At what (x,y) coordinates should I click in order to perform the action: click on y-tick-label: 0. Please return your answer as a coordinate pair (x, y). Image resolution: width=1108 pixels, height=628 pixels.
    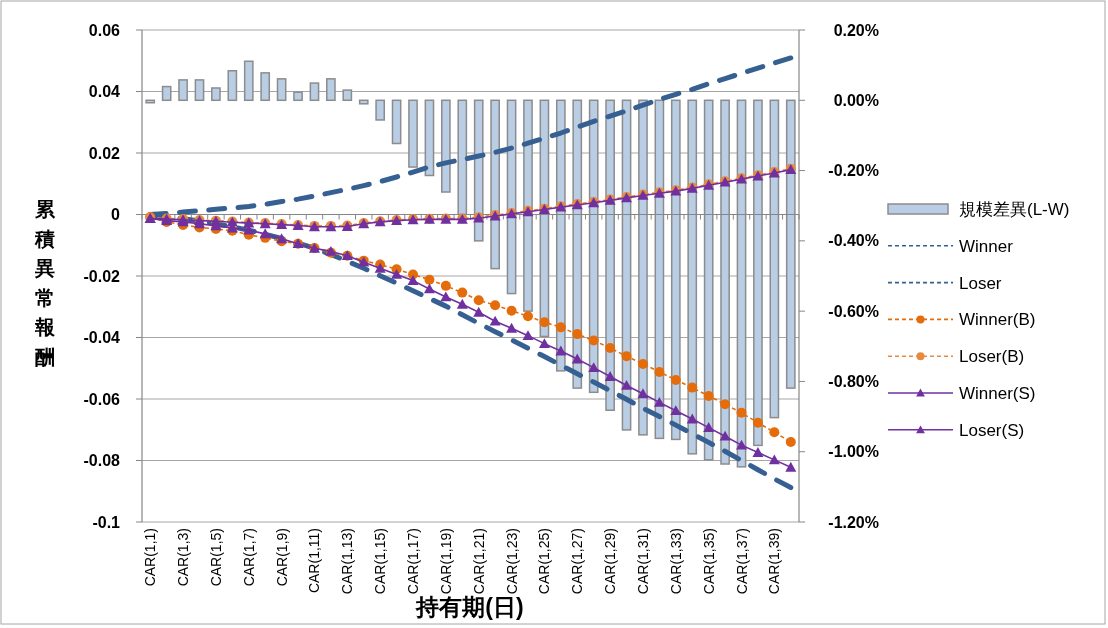
    Looking at the image, I should click on (116, 214).